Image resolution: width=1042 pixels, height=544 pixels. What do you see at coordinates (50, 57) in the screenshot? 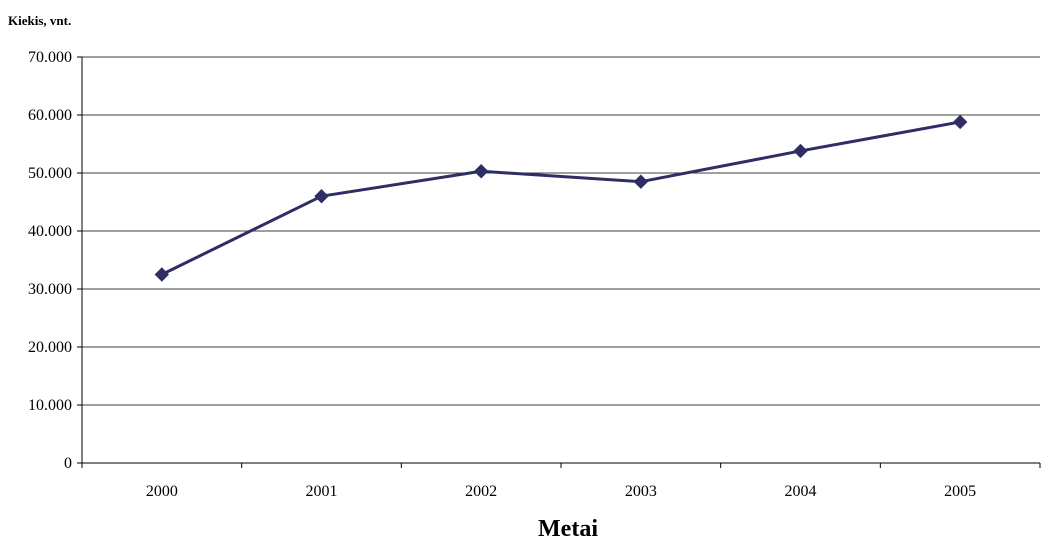
I see `y-tick-label: 70.000` at bounding box center [50, 57].